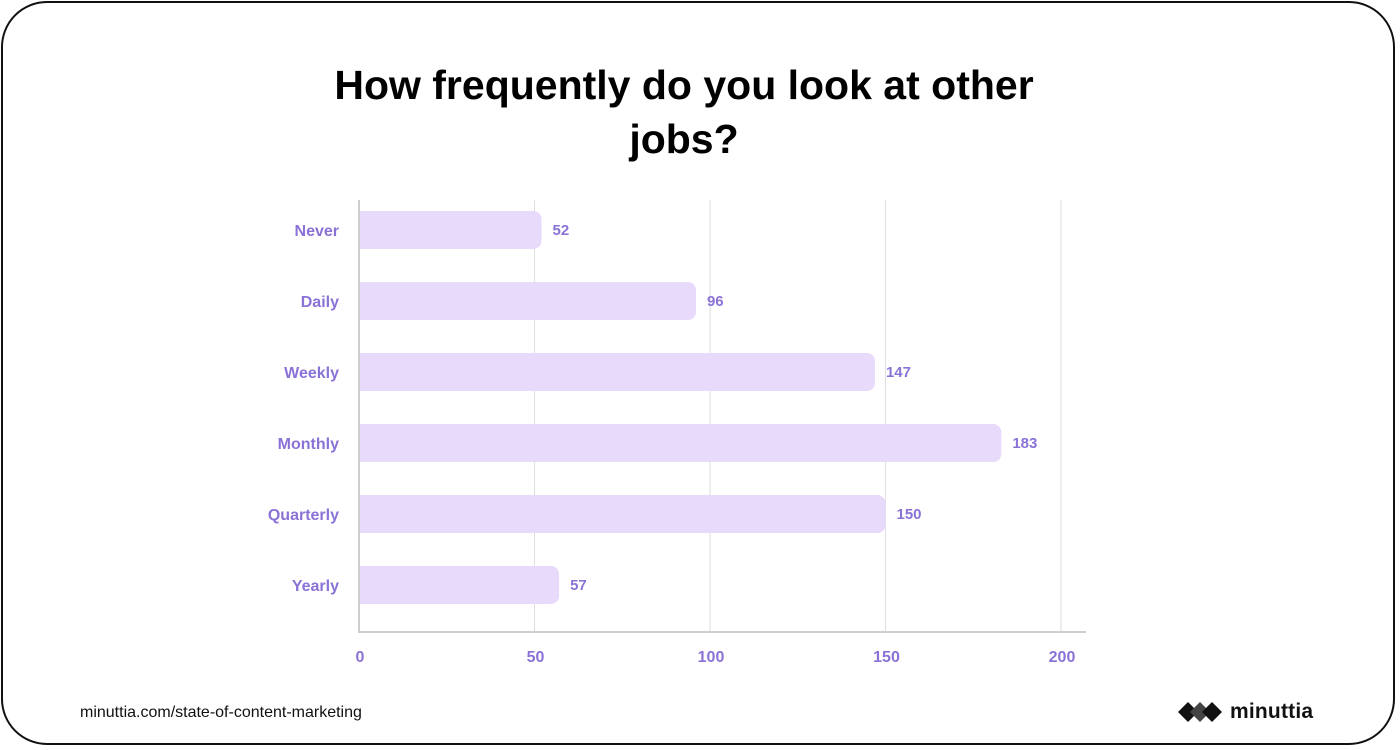 This screenshot has height=750, width=1400. I want to click on bar-monthly, so click(680, 443).